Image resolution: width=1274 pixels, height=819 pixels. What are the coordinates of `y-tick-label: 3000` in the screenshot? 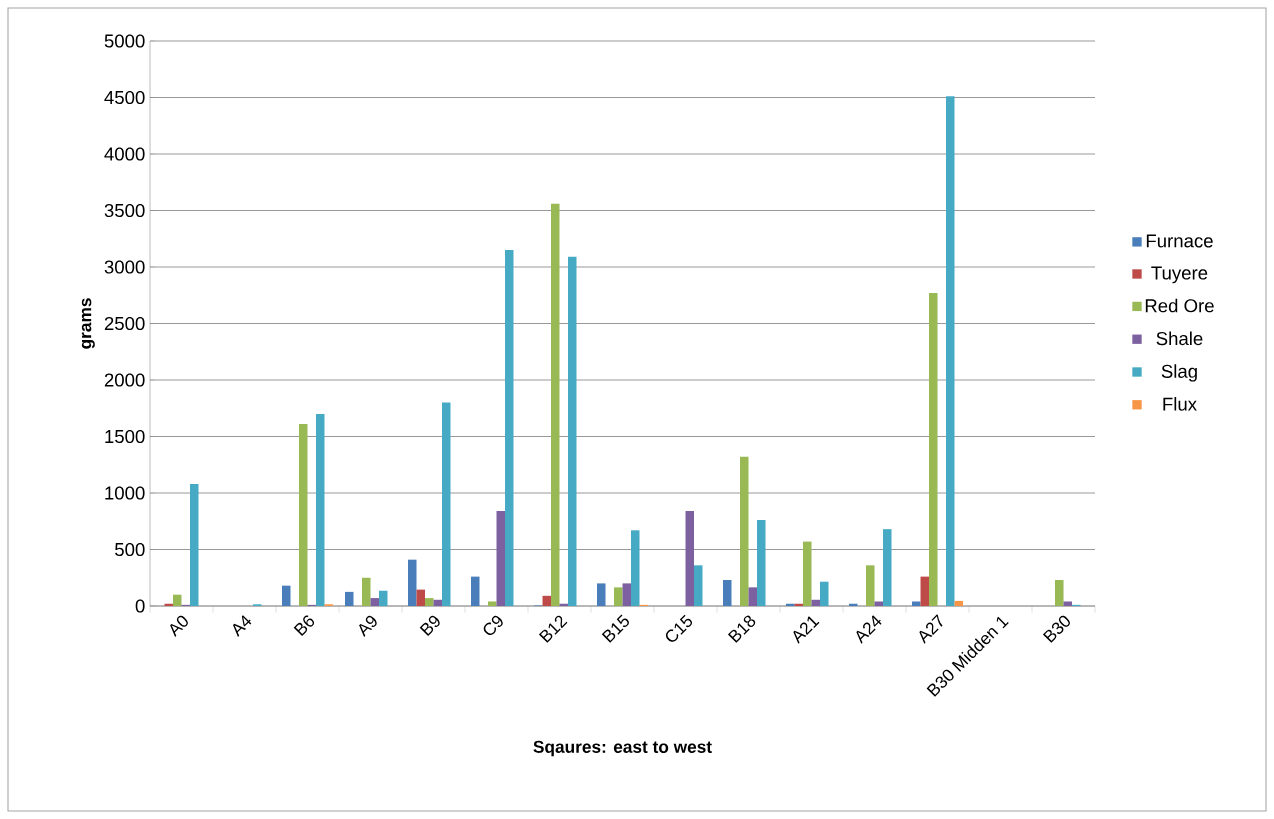 It's located at (124, 267).